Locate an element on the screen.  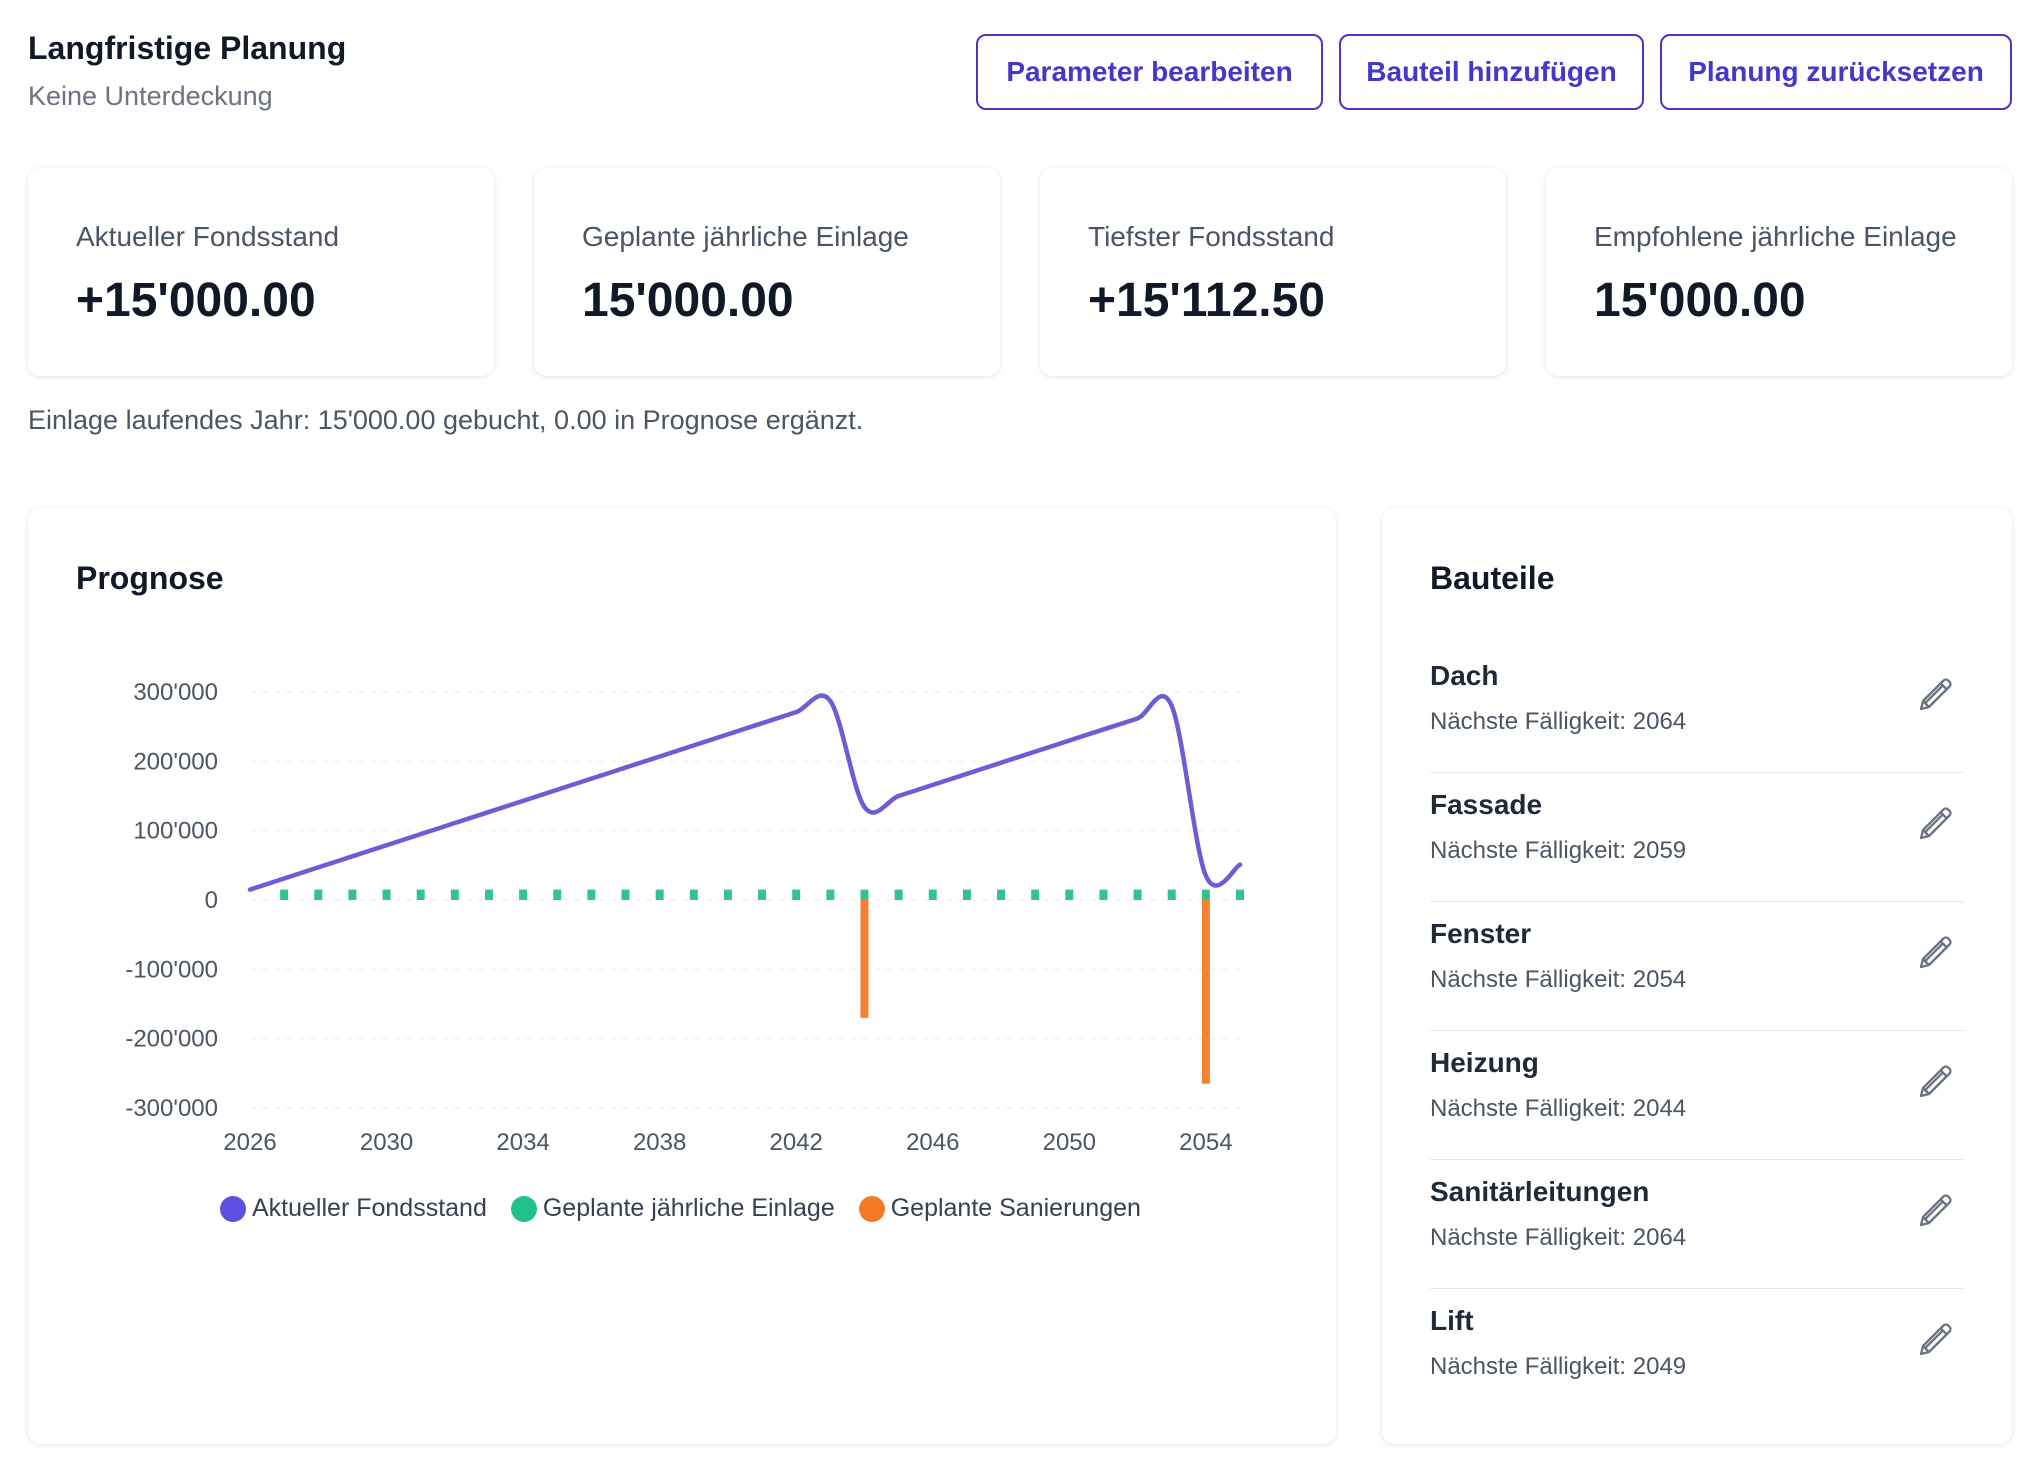
kpi-label: Empfohlene jährliche Einlage is located at coordinates (1775, 236).